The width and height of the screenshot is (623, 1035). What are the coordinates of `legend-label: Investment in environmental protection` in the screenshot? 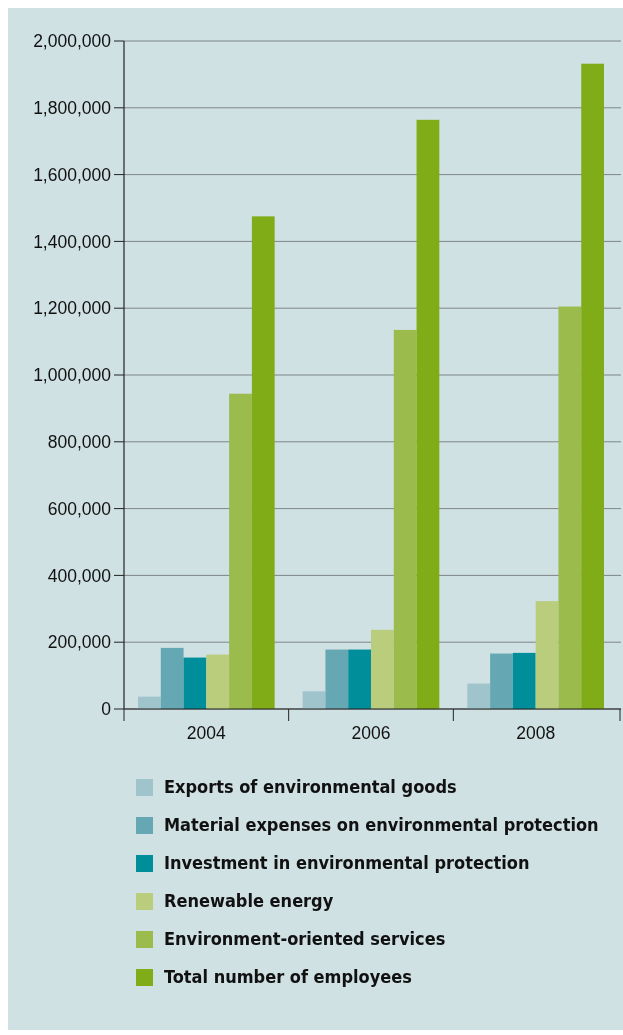 It's located at (347, 863).